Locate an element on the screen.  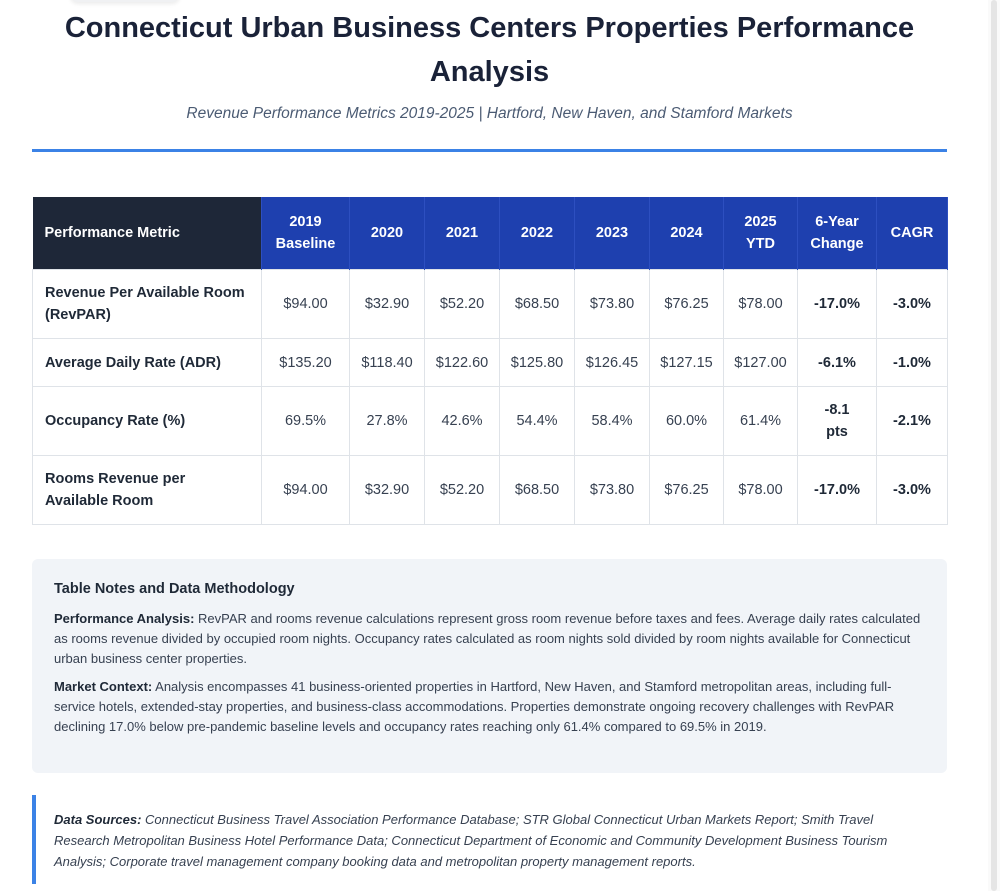
metric-label: Average Daily Rate (ADR) is located at coordinates (147, 362).